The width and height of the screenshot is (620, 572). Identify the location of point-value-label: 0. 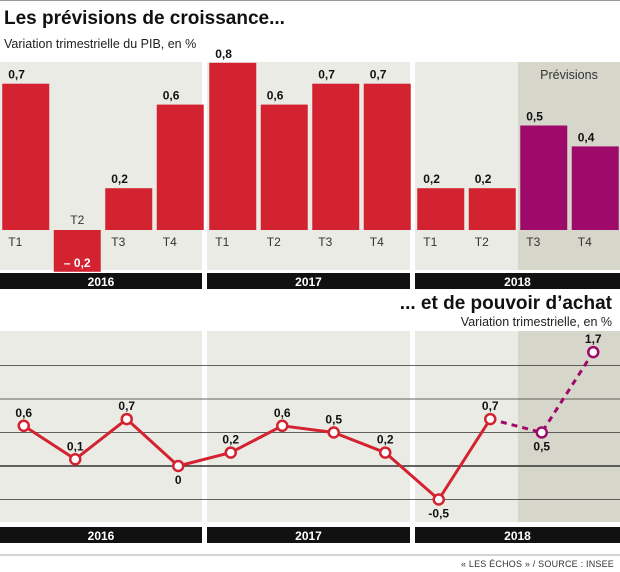
(178, 480).